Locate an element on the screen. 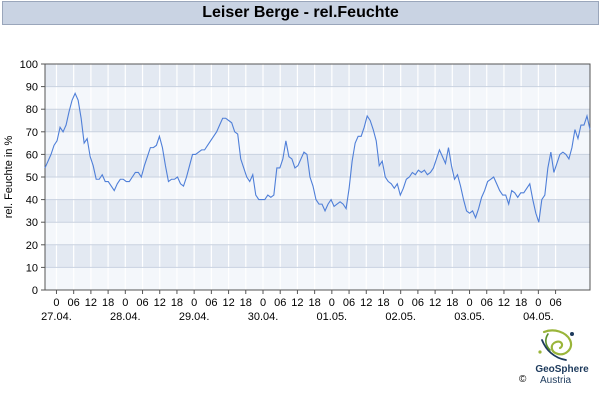 The width and height of the screenshot is (603, 400). date-label: 29.04. is located at coordinates (194, 317).